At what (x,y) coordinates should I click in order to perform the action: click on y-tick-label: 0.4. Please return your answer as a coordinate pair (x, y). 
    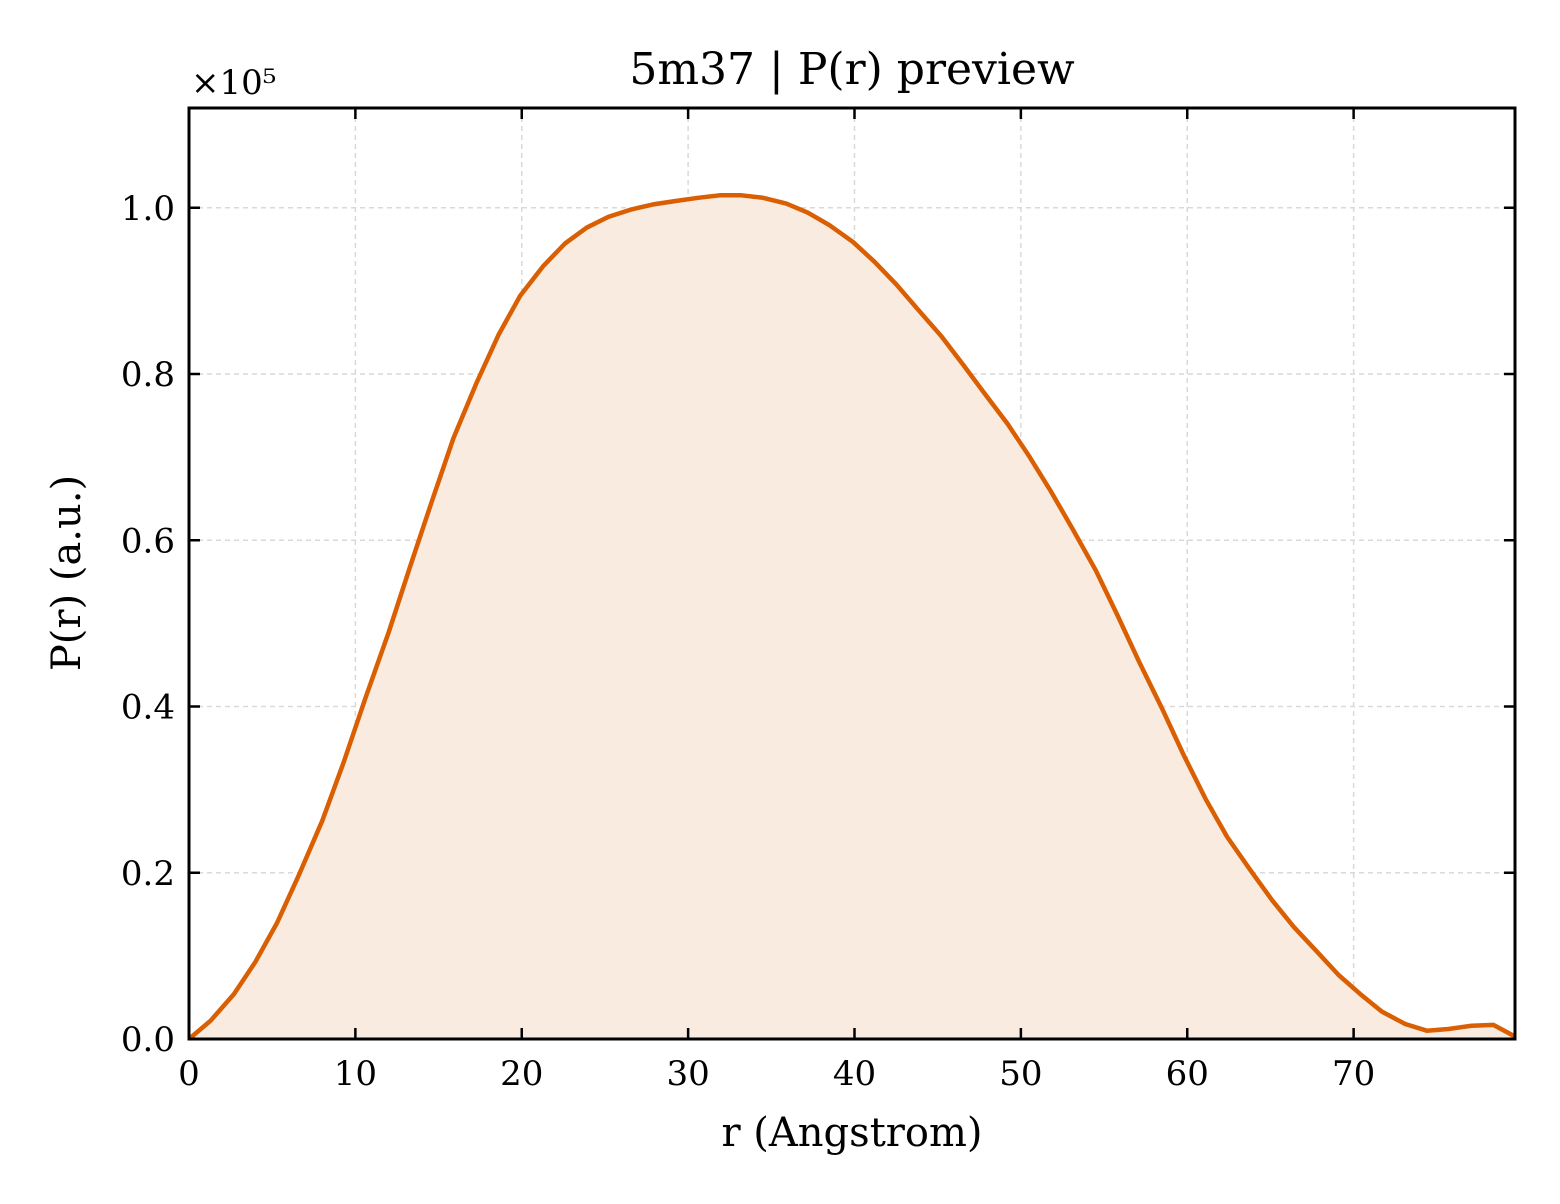
    Looking at the image, I should click on (148, 708).